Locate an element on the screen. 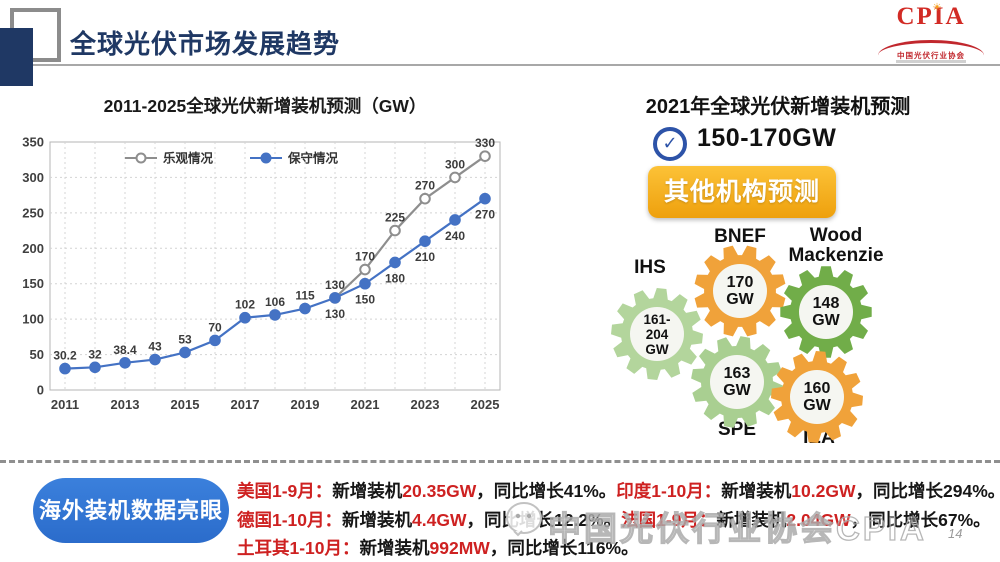  svg-text: 30.2 is located at coordinates (65, 356).